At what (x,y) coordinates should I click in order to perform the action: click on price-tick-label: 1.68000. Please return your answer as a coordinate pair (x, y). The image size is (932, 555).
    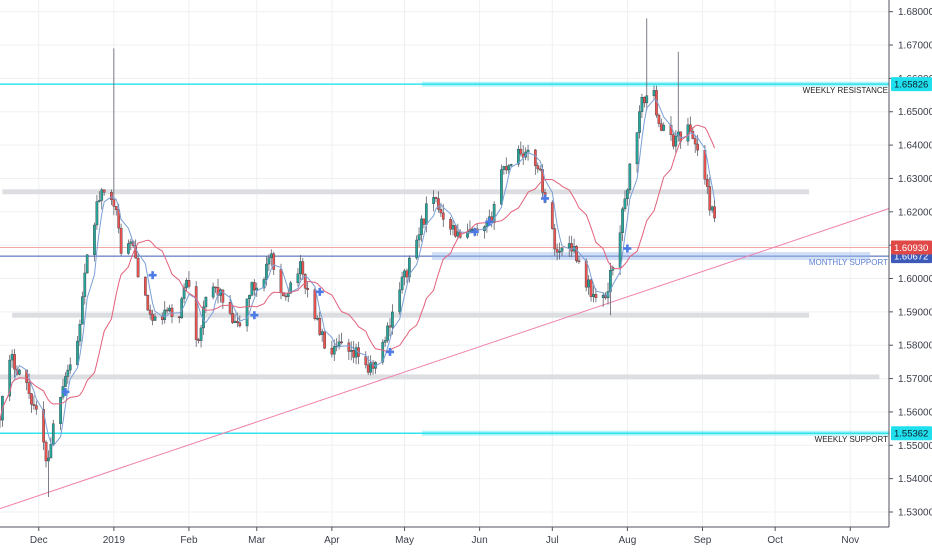
    Looking at the image, I should click on (915, 12).